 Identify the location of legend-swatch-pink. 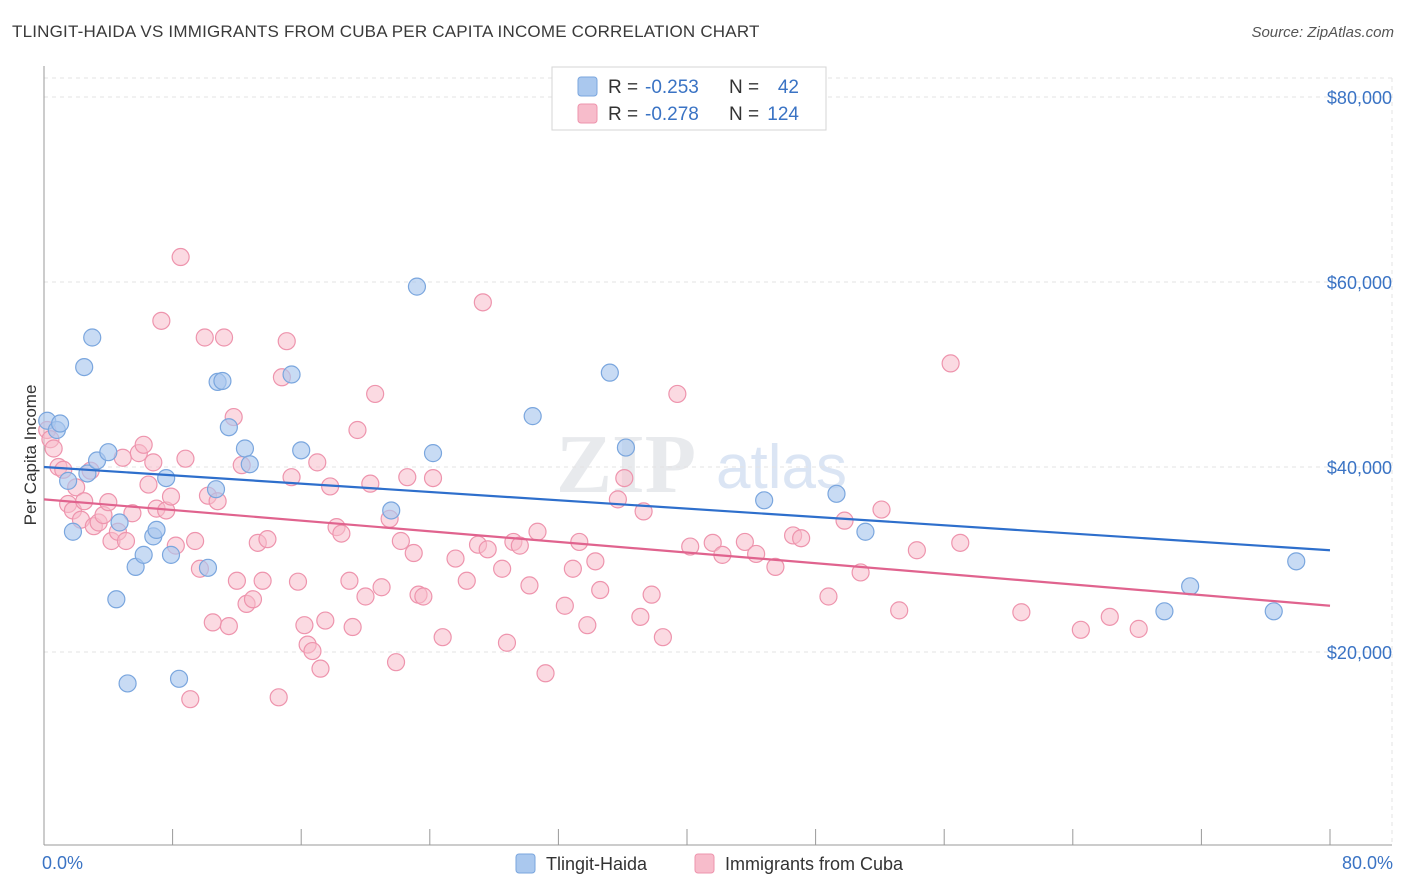
(587, 113).